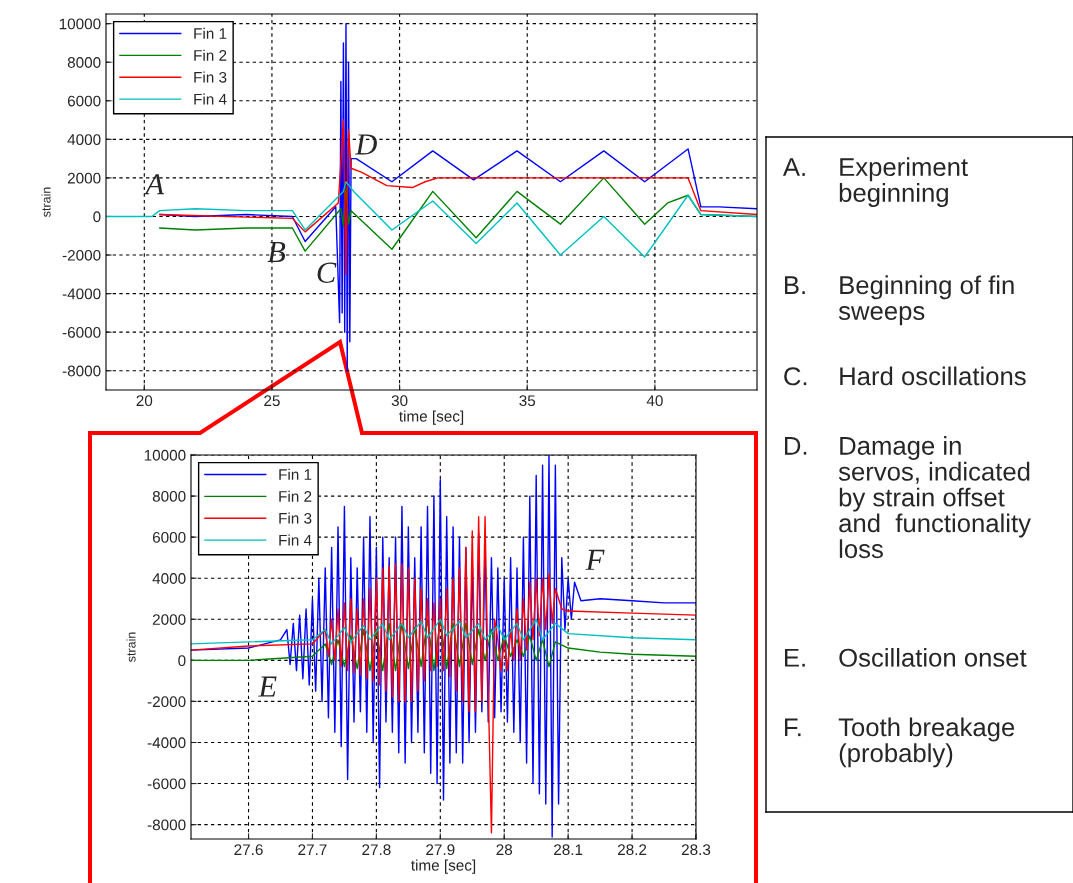 The image size is (1073, 883). I want to click on x-tick-label: 30, so click(399, 401).